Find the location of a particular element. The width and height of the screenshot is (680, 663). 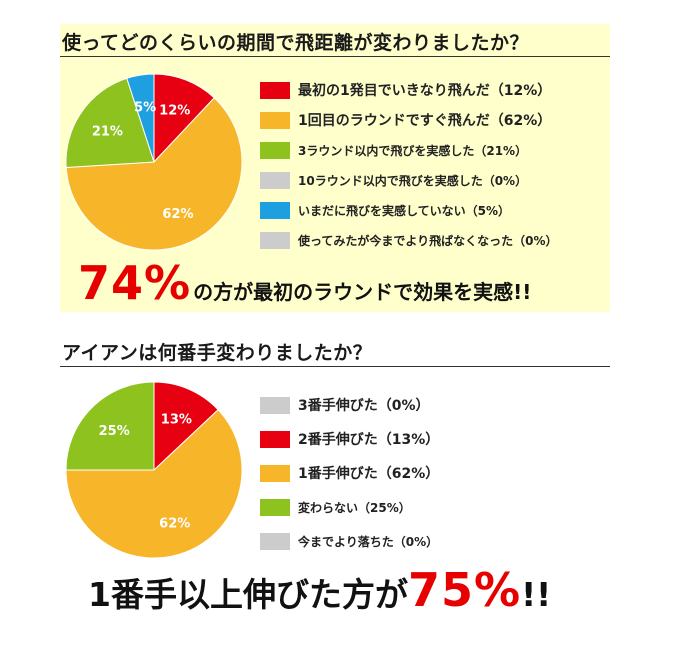

legend-item-4: 今までより落ちた（0%） is located at coordinates (349, 541).